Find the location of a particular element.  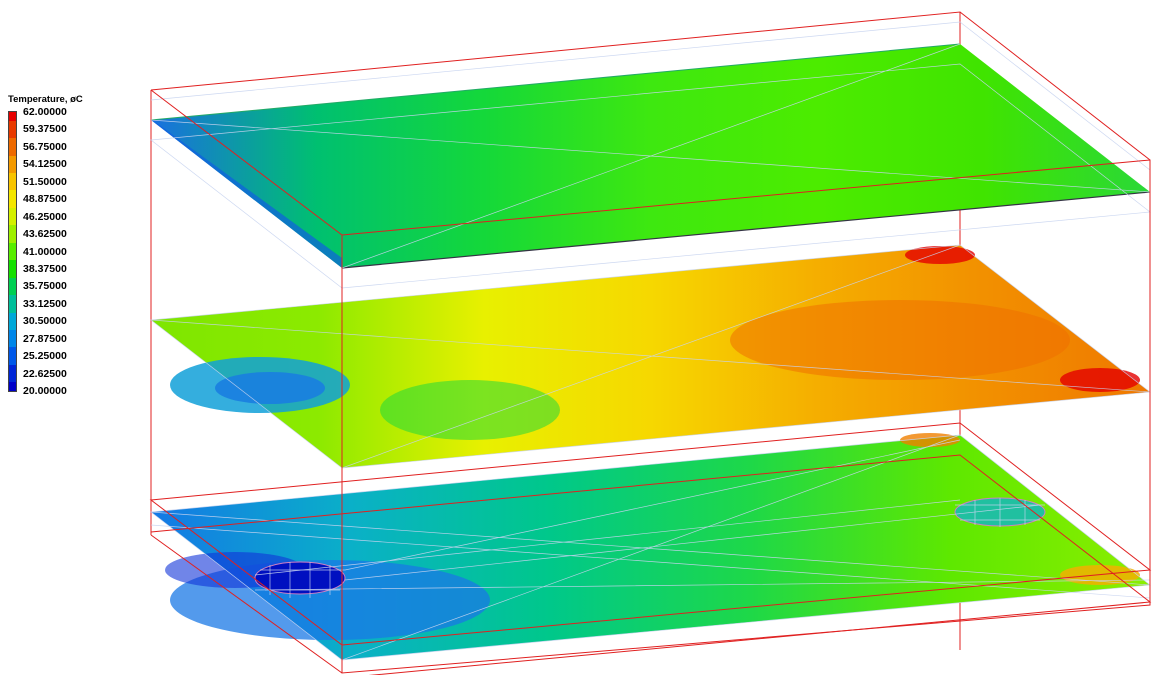

legend-color-bar is located at coordinates (12, 251).